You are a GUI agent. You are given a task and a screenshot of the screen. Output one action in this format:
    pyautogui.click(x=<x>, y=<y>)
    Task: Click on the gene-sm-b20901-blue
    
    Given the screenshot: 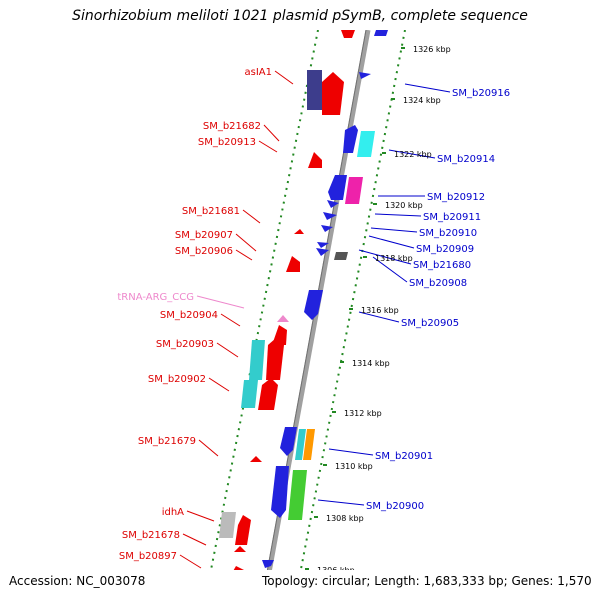 What is the action you would take?
    pyautogui.click(x=288, y=441)
    